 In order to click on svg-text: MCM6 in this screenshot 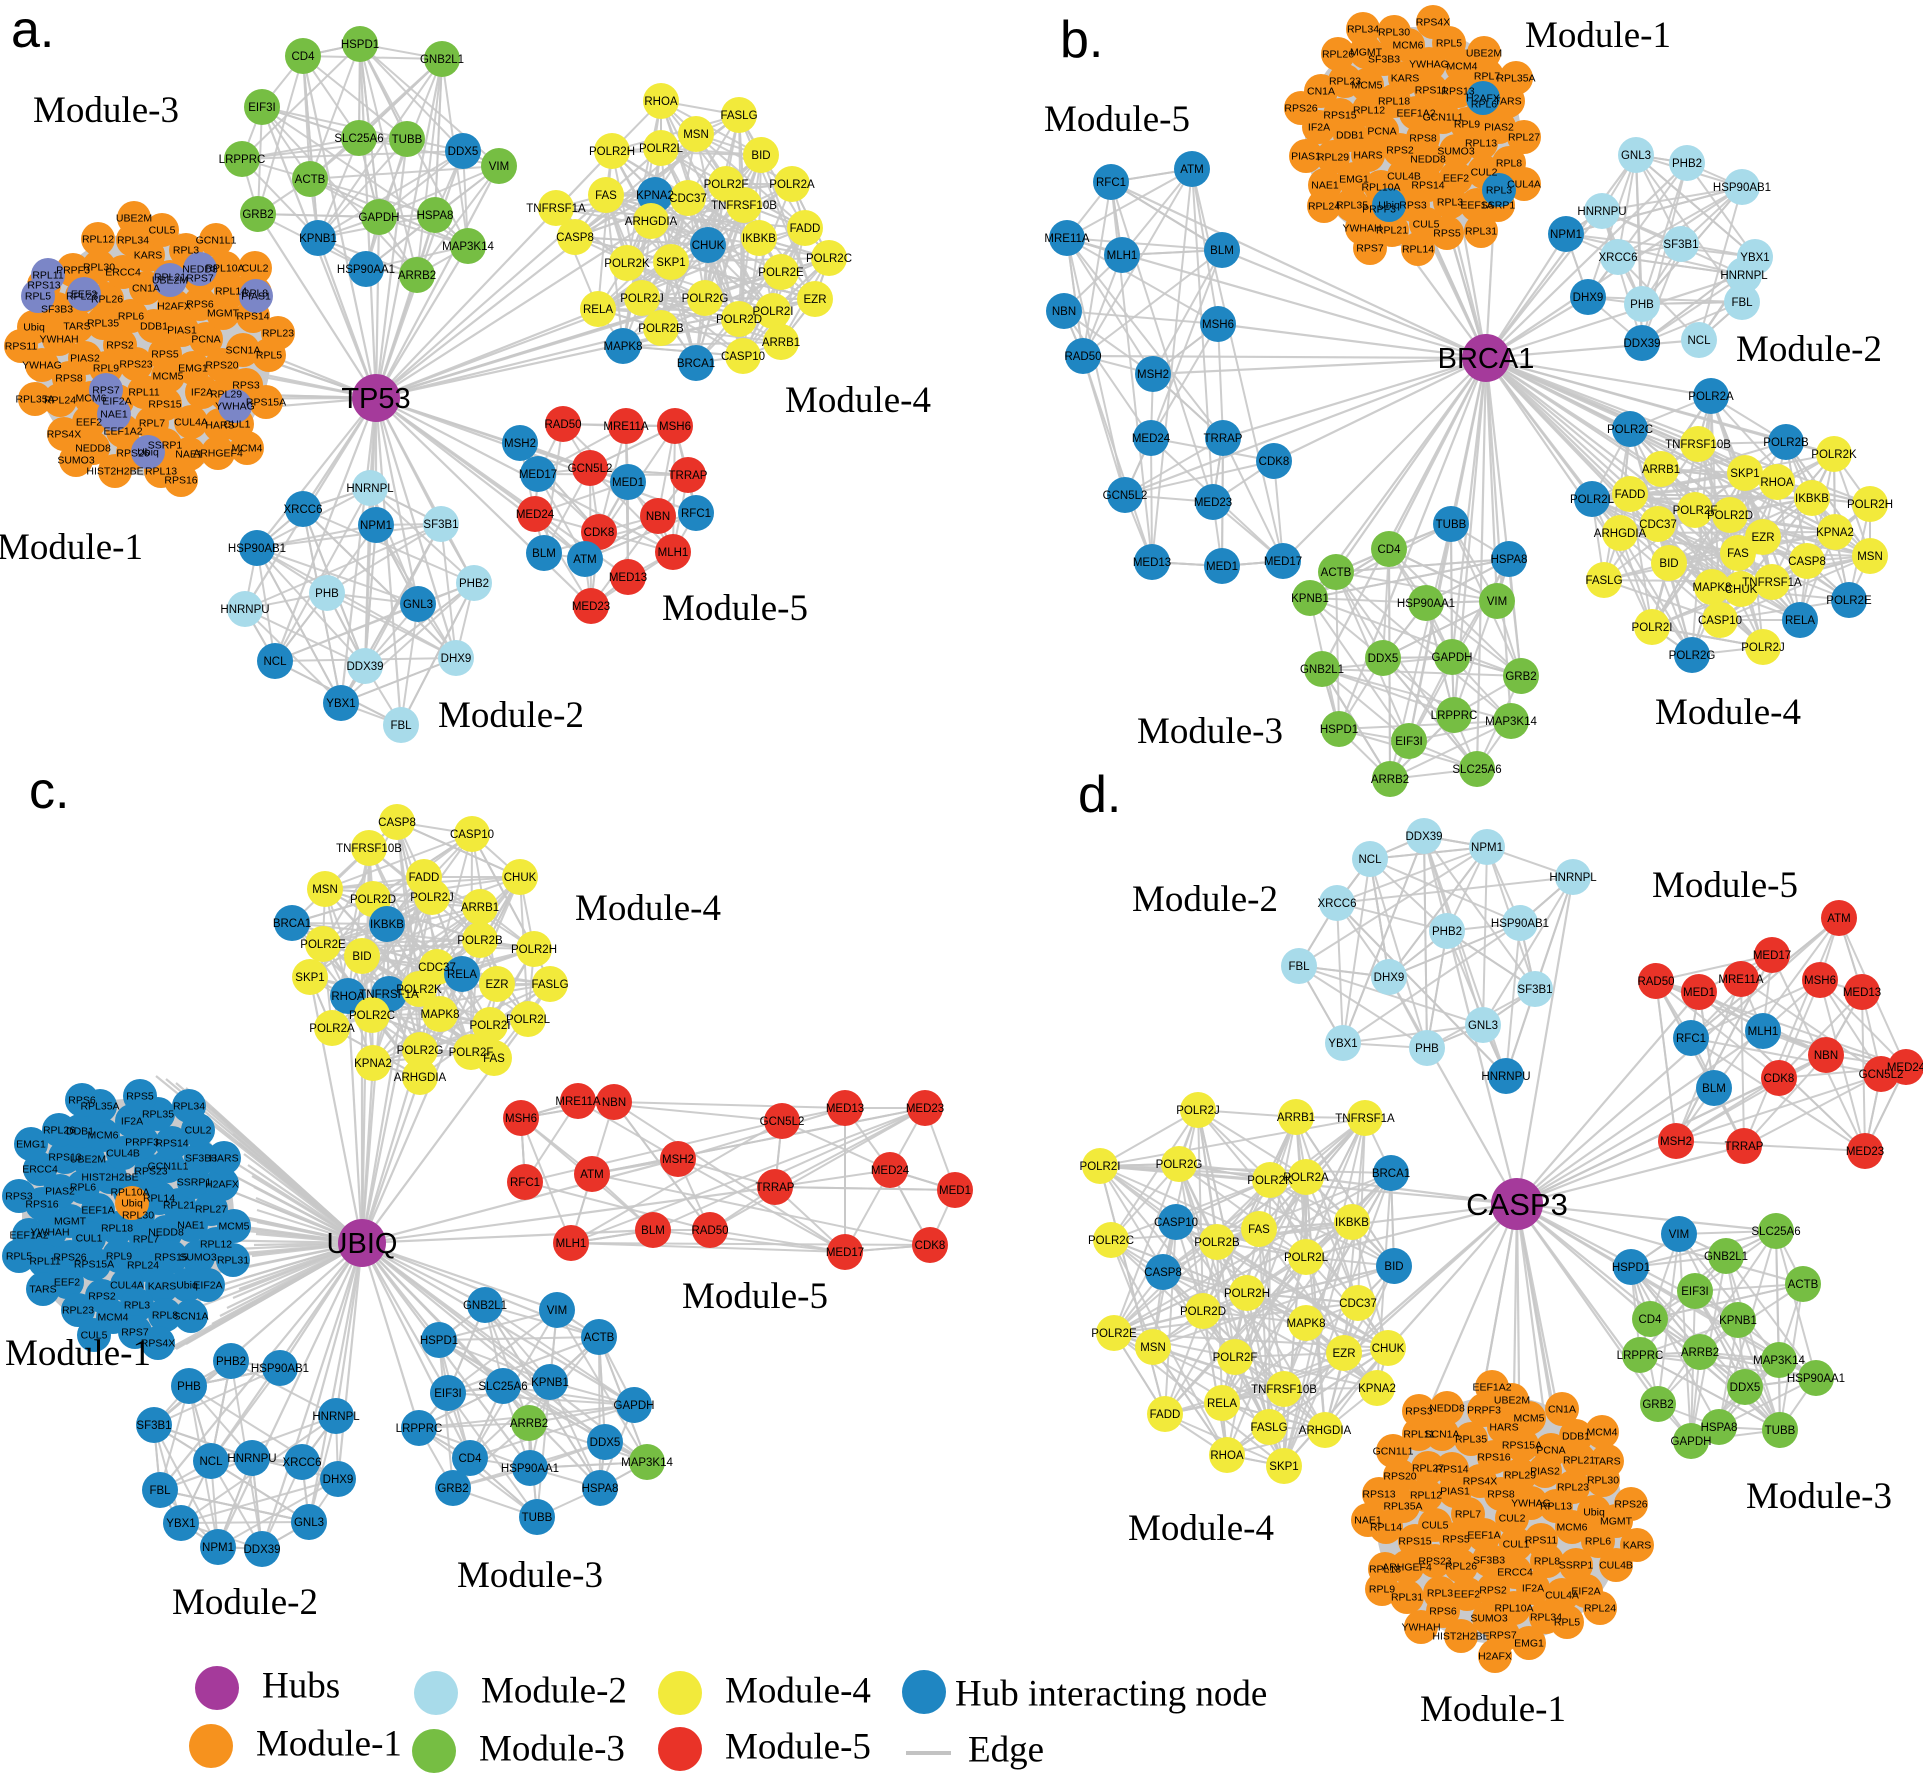, I will do `click(1572, 1528)`.